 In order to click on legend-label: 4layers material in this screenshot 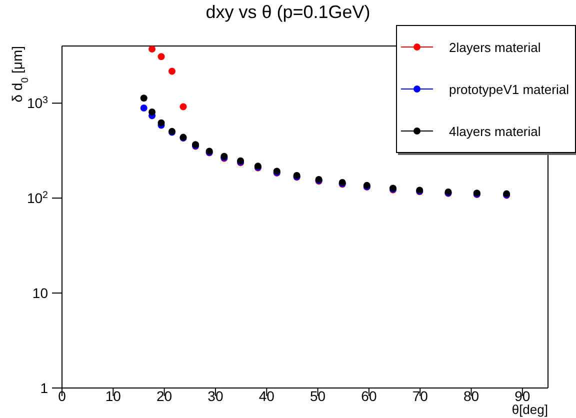, I will do `click(495, 131)`.